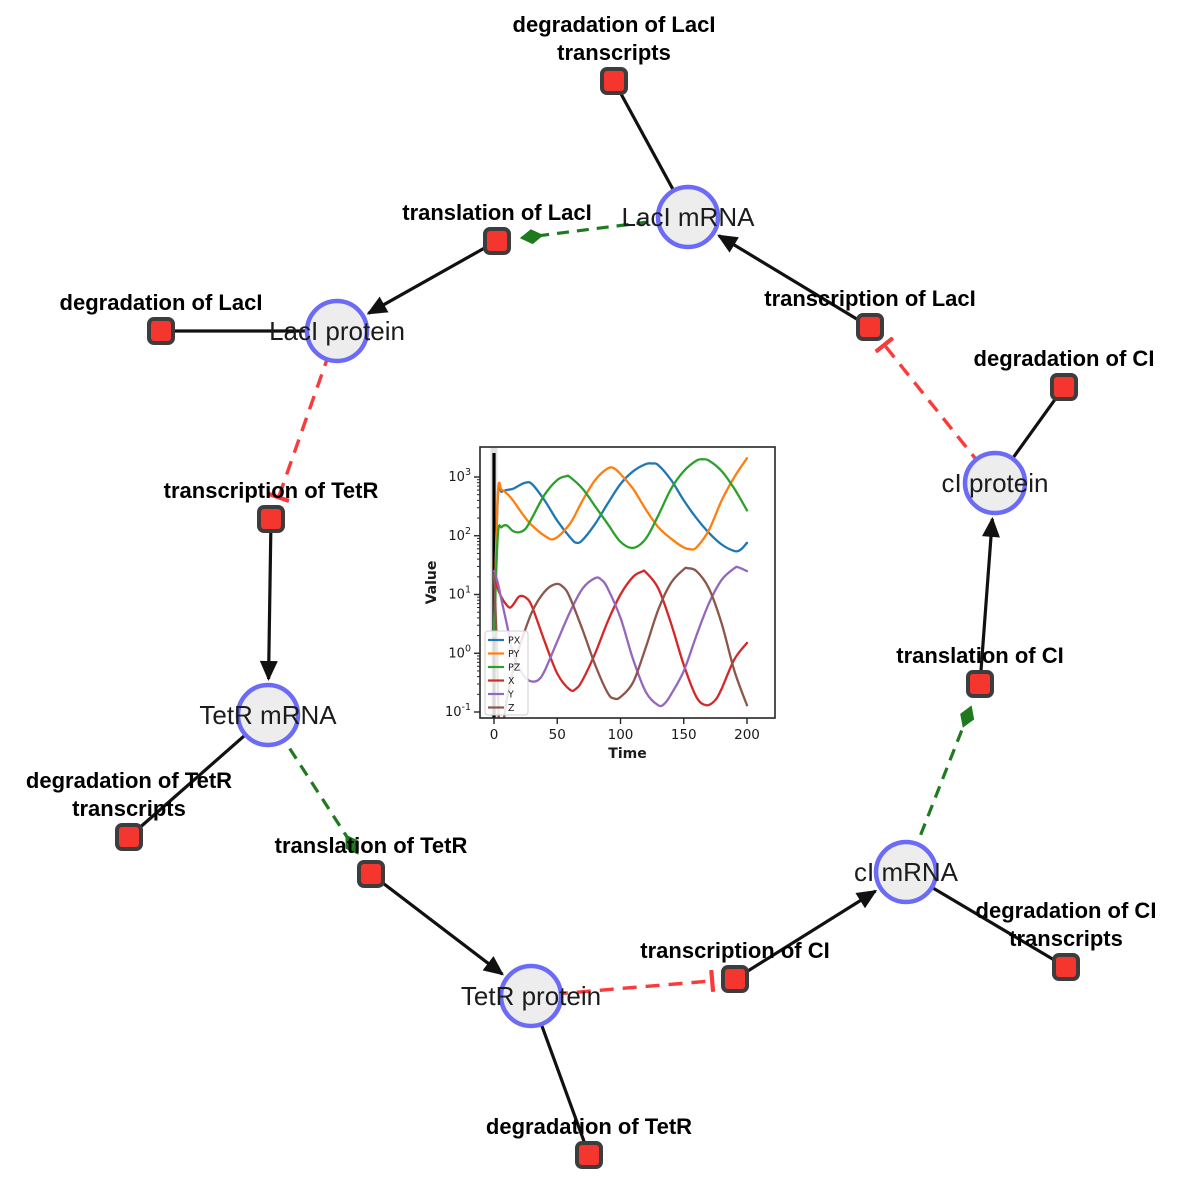 The height and width of the screenshot is (1200, 1189). I want to click on series-PZ, so click(620, 547).